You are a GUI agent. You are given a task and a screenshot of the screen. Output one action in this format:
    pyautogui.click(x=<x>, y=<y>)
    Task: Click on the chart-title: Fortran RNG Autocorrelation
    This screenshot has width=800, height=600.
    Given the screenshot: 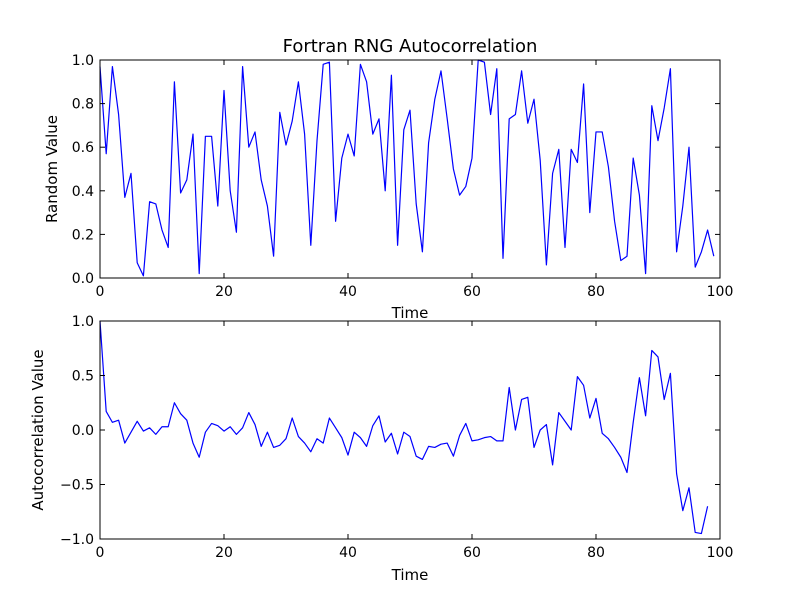 What is the action you would take?
    pyautogui.click(x=410, y=46)
    